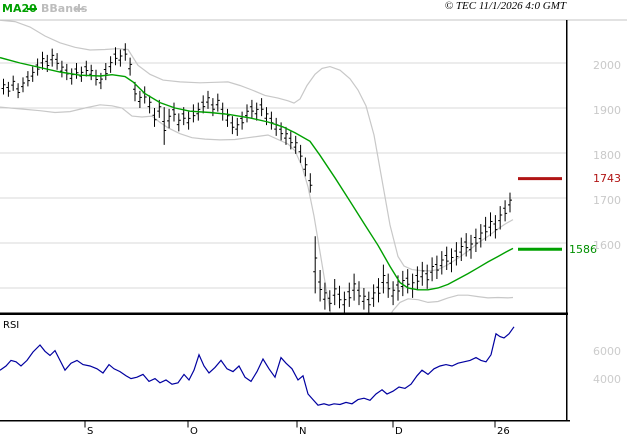 The image size is (627, 440). What do you see at coordinates (607, 178) in the screenshot?
I see `resistance-level-label: 1743` at bounding box center [607, 178].